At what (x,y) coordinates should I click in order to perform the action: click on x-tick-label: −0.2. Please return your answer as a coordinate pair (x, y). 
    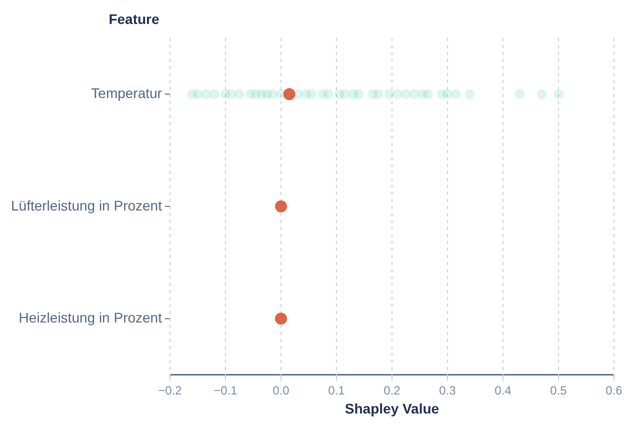
    Looking at the image, I should click on (170, 390).